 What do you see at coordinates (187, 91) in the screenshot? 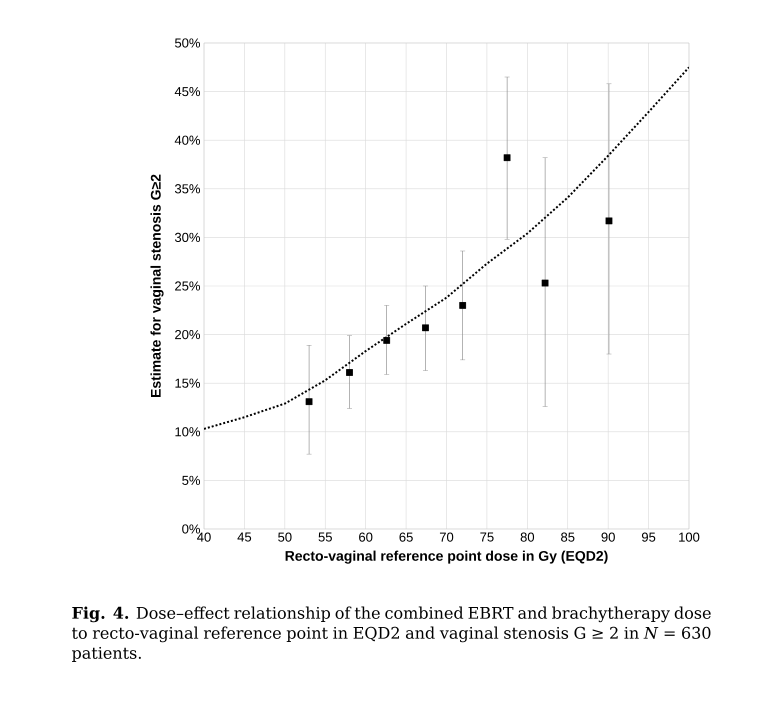
I see `y-tick-label: 45%` at bounding box center [187, 91].